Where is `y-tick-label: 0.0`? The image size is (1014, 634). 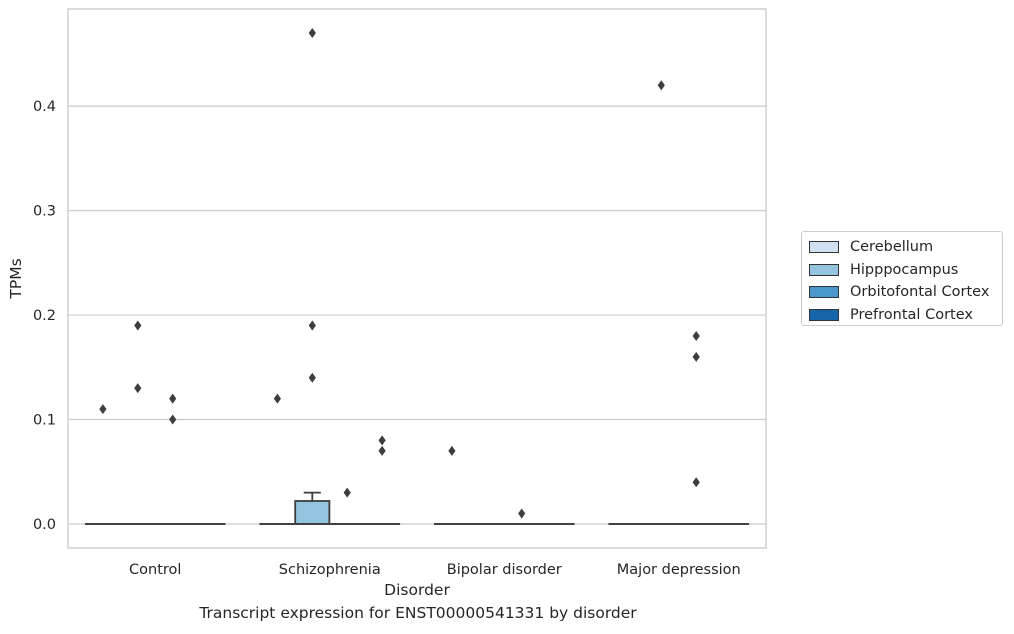 y-tick-label: 0.0 is located at coordinates (44, 525).